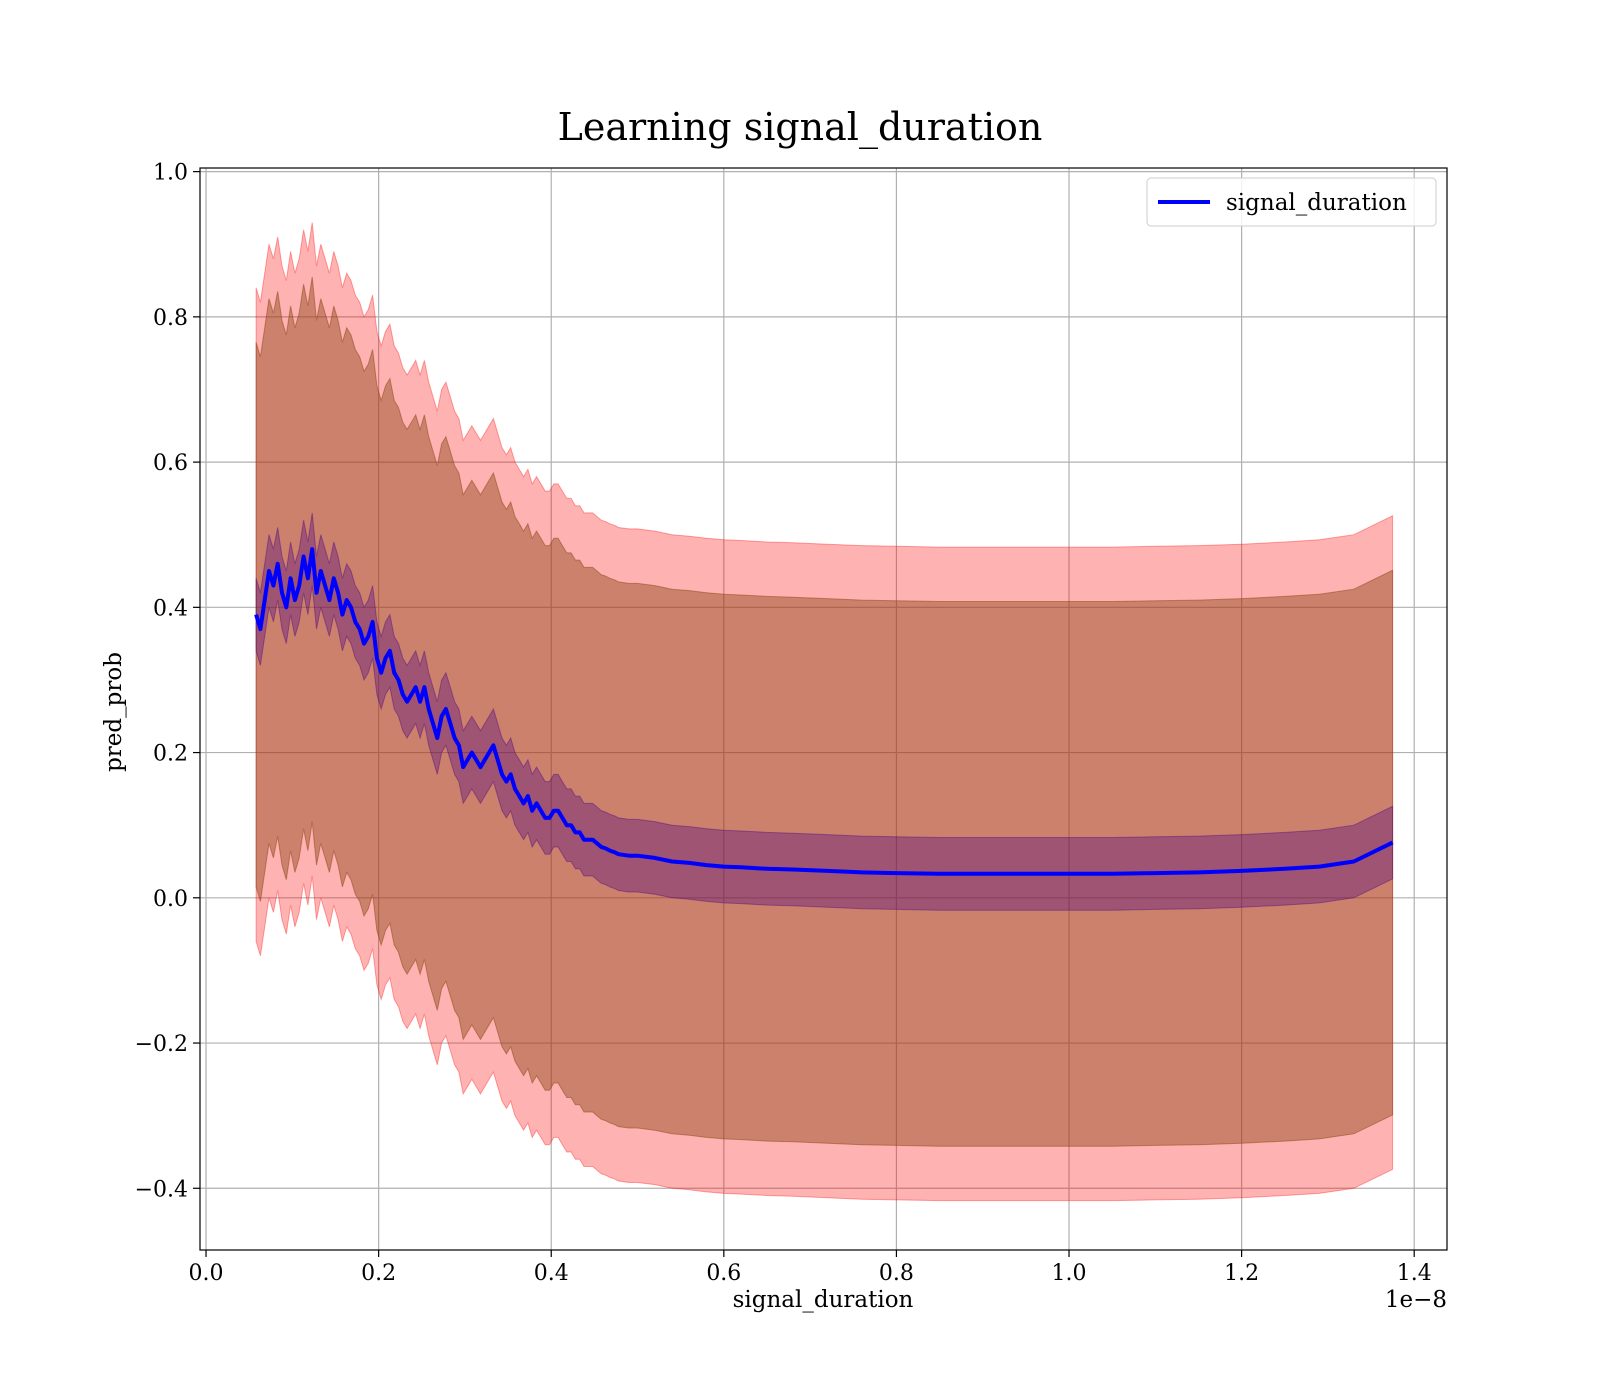 Image resolution: width=1600 pixels, height=1400 pixels. What do you see at coordinates (170, 173) in the screenshot?
I see `y-tick-label: 1.0` at bounding box center [170, 173].